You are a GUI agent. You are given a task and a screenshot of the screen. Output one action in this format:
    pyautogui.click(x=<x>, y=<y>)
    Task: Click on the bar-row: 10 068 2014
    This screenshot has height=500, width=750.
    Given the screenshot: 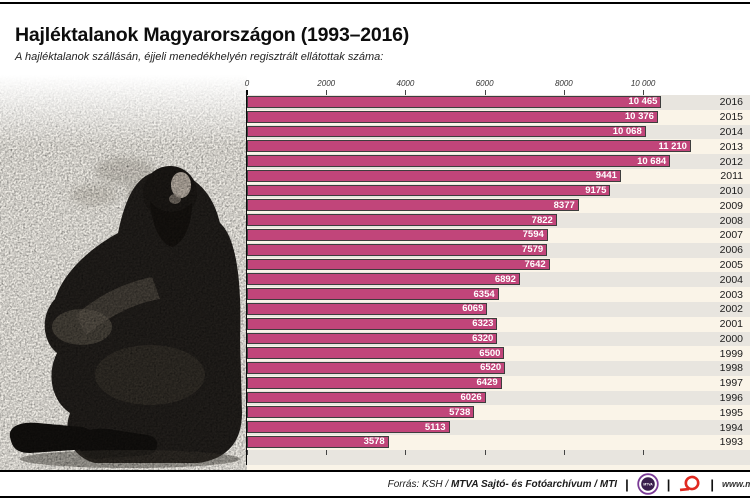 What is the action you would take?
    pyautogui.click(x=498, y=132)
    